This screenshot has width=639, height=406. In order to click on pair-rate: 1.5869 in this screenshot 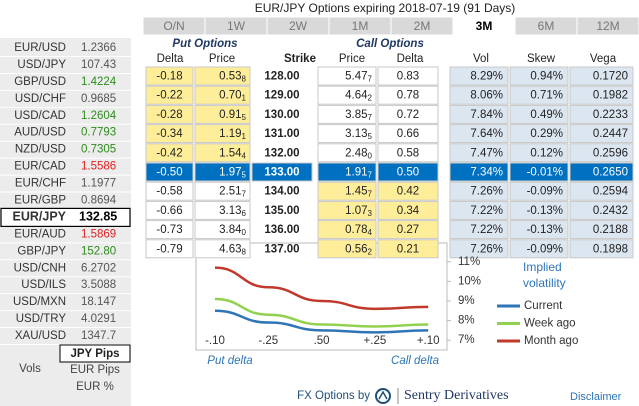, I will do `click(98, 234)`.